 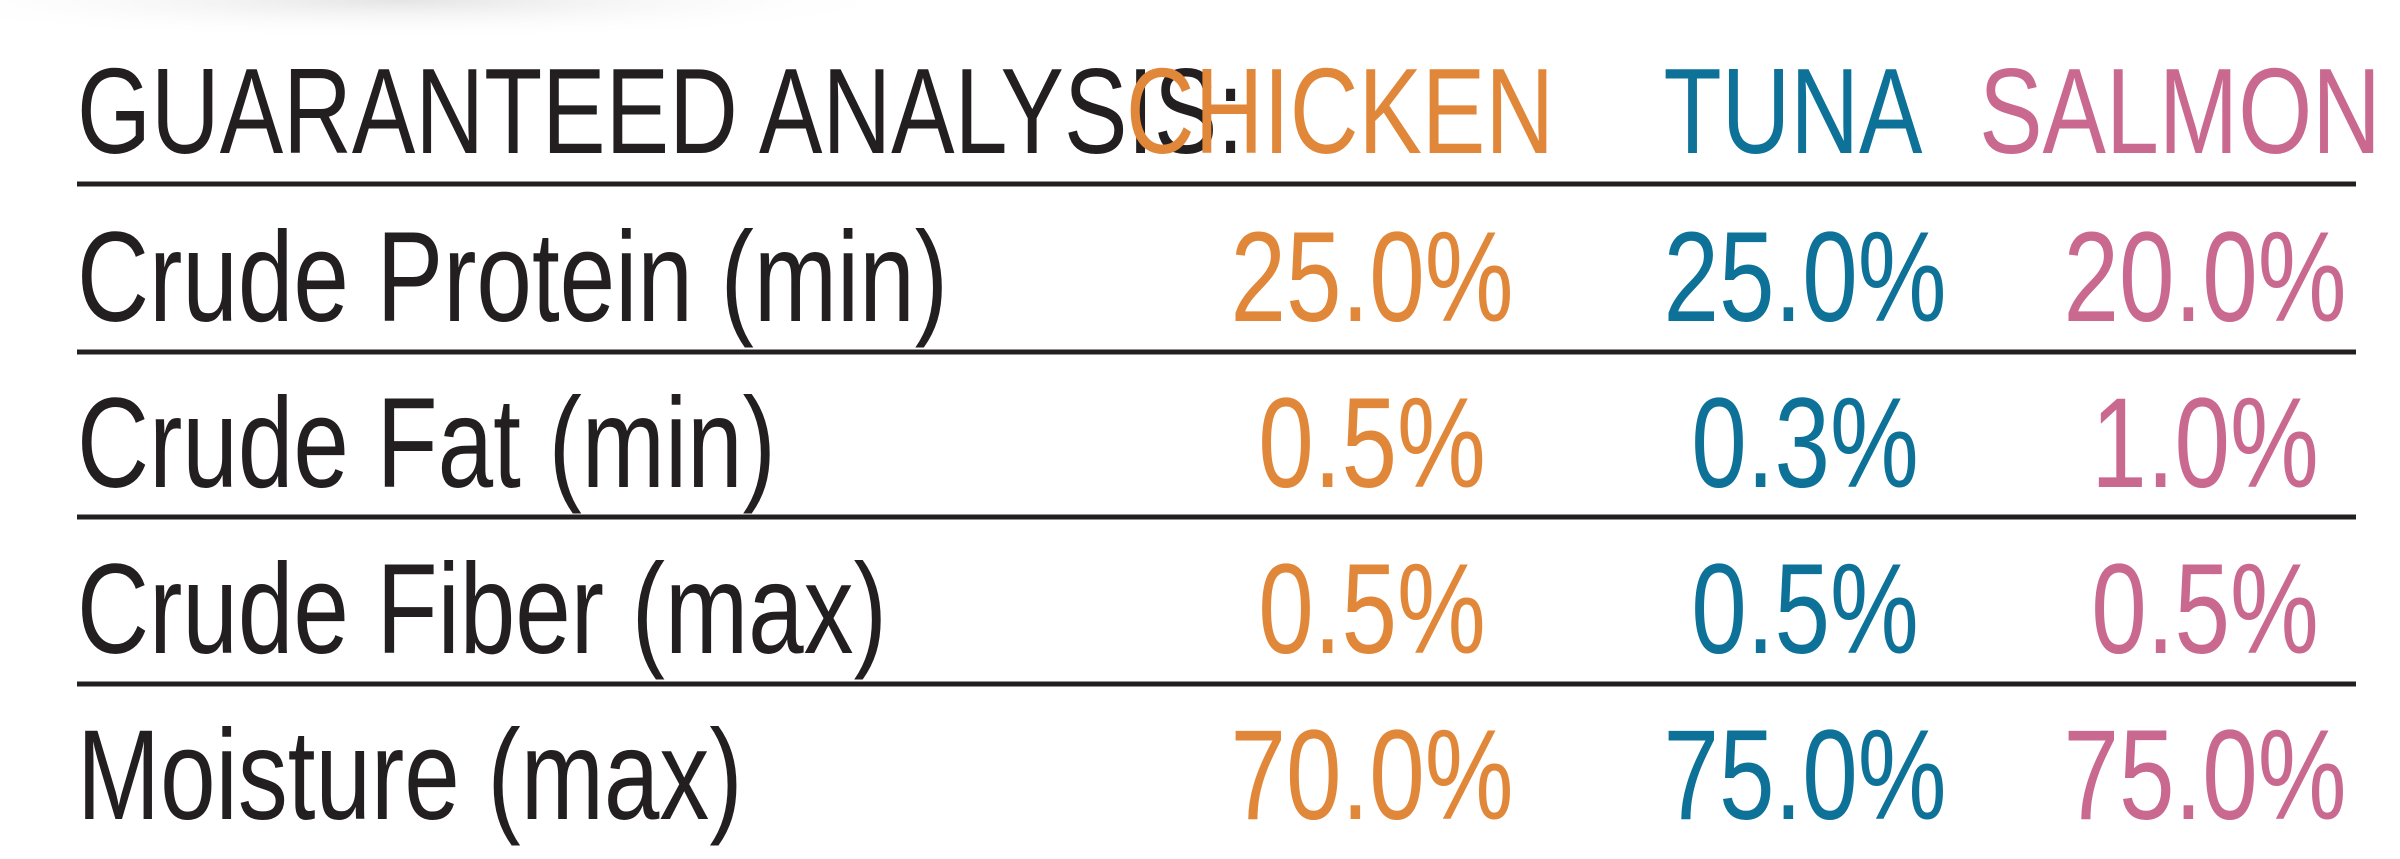 I want to click on column-header-group: TUNA, so click(x=1792, y=112).